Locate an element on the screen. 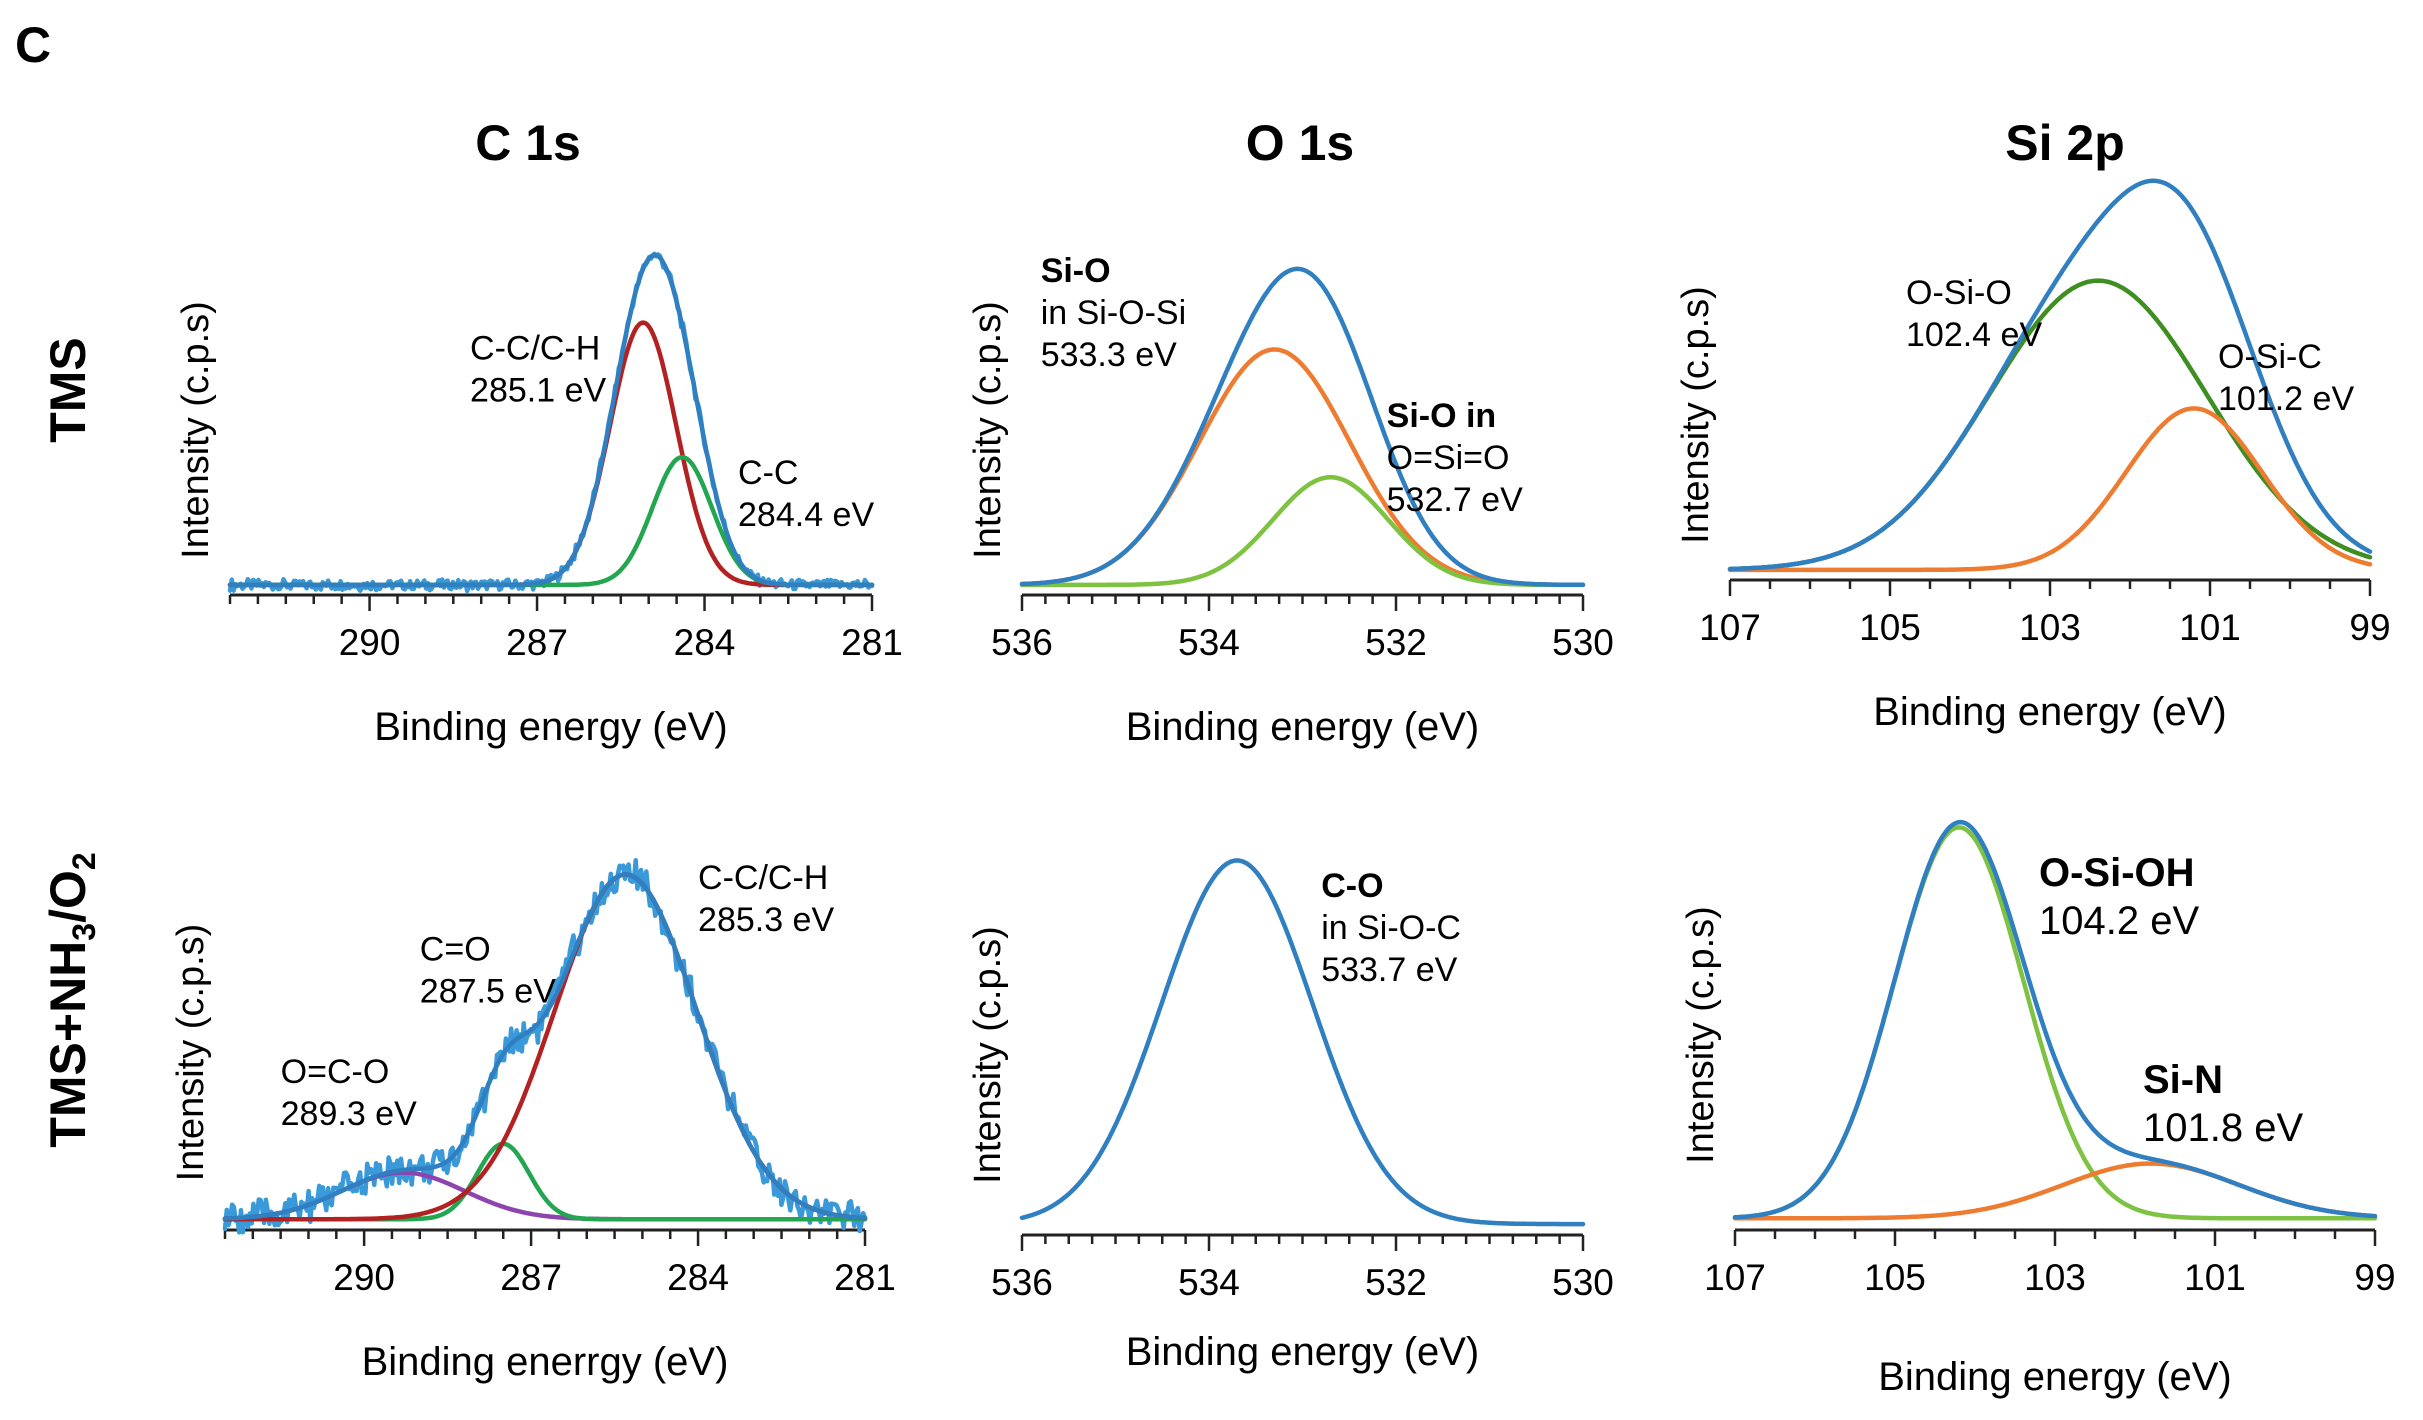  peak-annotation: in Si-O-Si is located at coordinates (1113, 313).